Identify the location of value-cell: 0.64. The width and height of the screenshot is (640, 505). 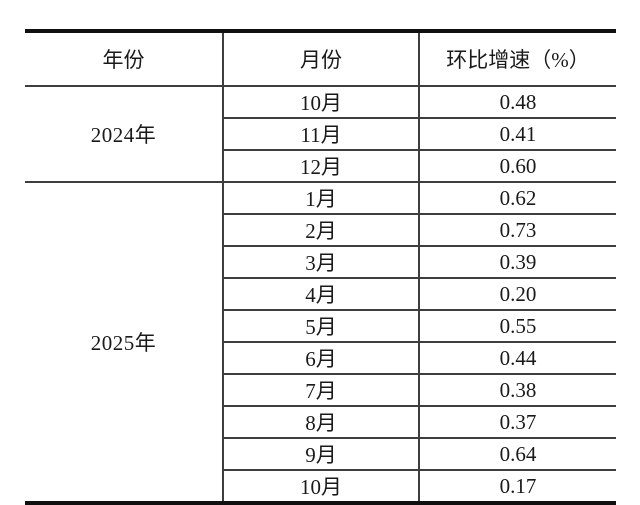
(517, 454).